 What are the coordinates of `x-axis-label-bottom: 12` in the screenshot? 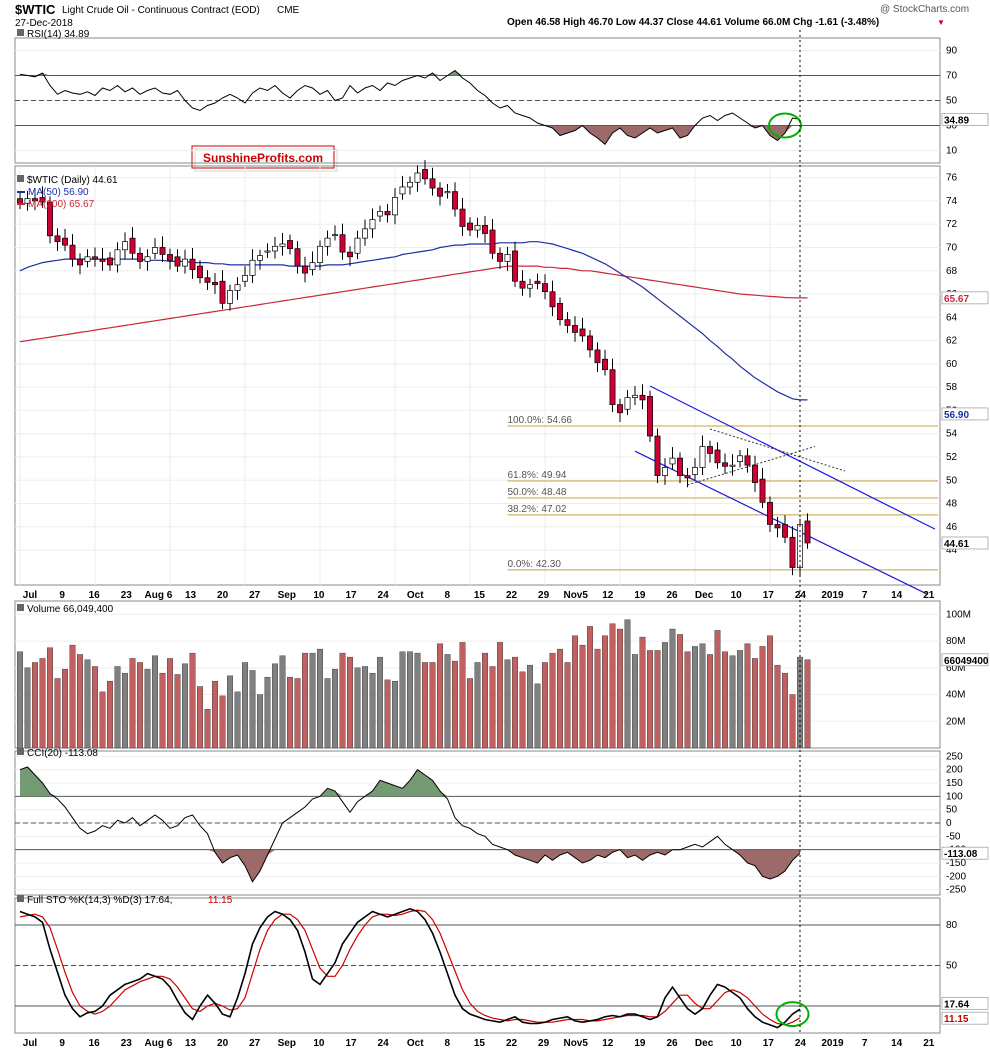 It's located at (608, 1043).